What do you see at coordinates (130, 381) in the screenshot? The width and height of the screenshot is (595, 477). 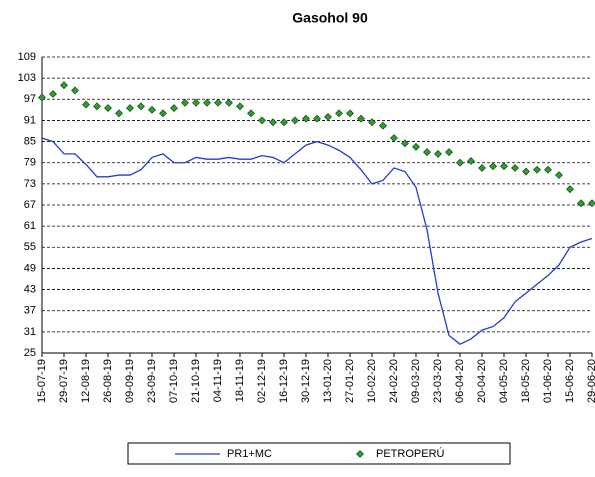 I see `x-tick-label: 09-09-19` at bounding box center [130, 381].